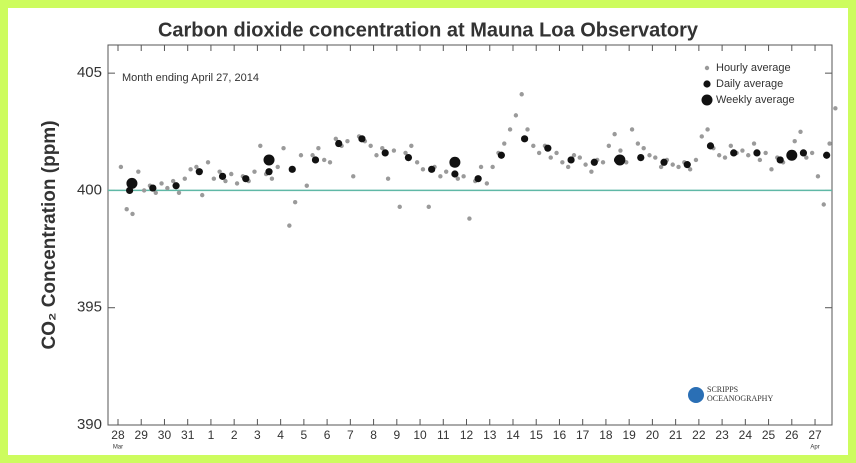 The width and height of the screenshot is (856, 463). I want to click on legend-label: Daily average, so click(749, 84).